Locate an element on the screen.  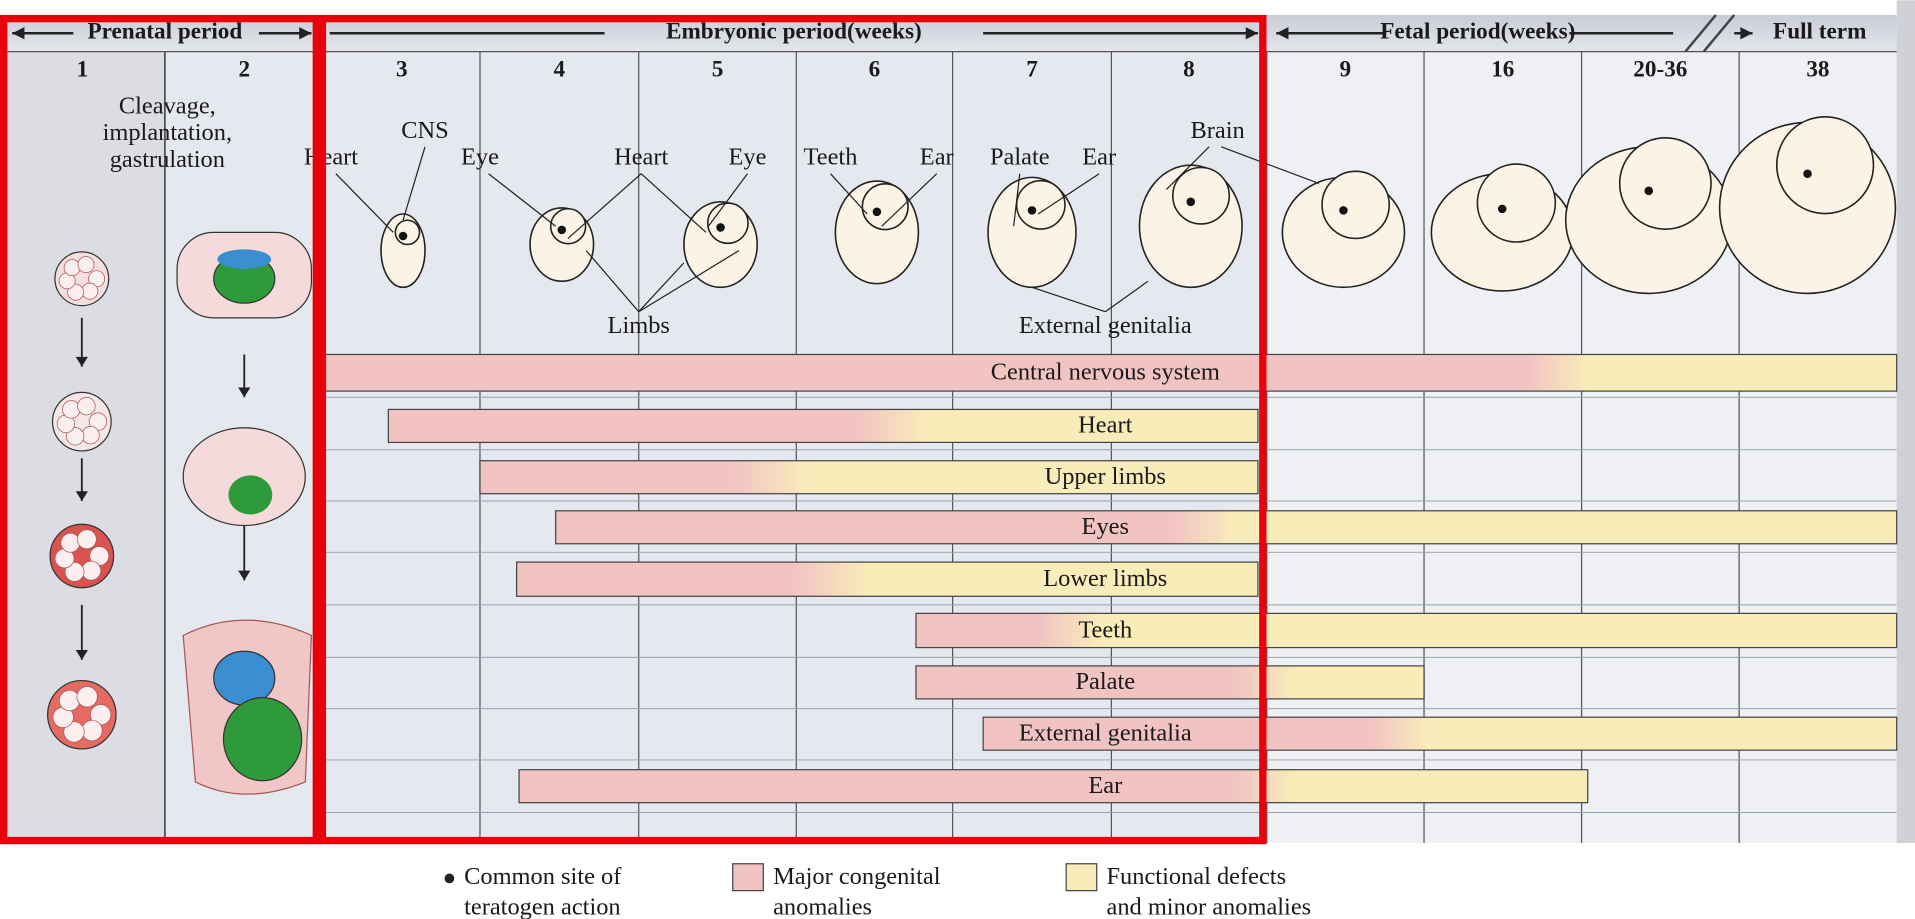
bar-label: Central nervous system is located at coordinates (1105, 372).